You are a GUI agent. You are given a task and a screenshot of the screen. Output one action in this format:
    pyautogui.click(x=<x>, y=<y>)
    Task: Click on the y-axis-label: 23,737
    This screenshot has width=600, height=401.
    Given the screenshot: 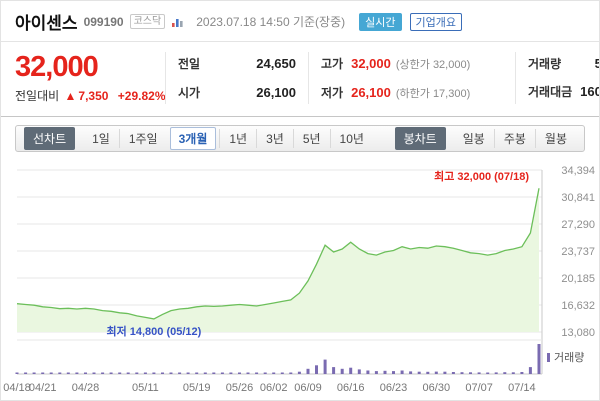 What is the action you would take?
    pyautogui.click(x=578, y=252)
    